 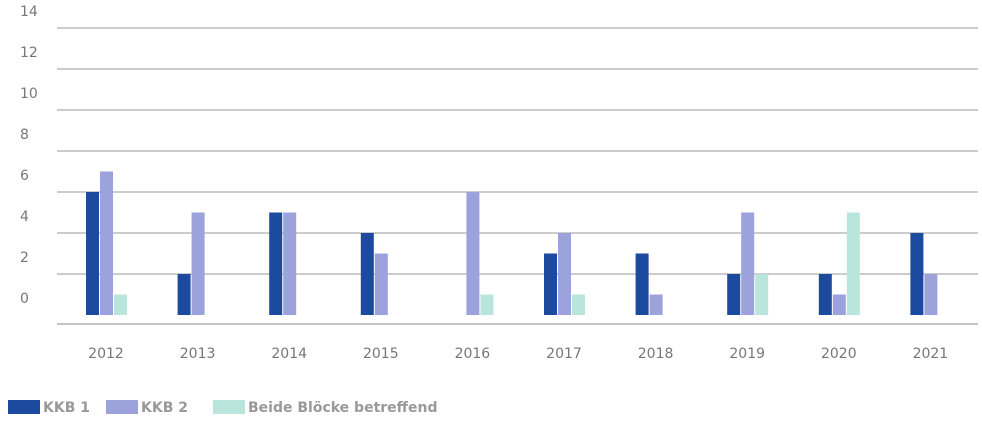 I want to click on y-tick-label: 10, so click(x=29, y=94).